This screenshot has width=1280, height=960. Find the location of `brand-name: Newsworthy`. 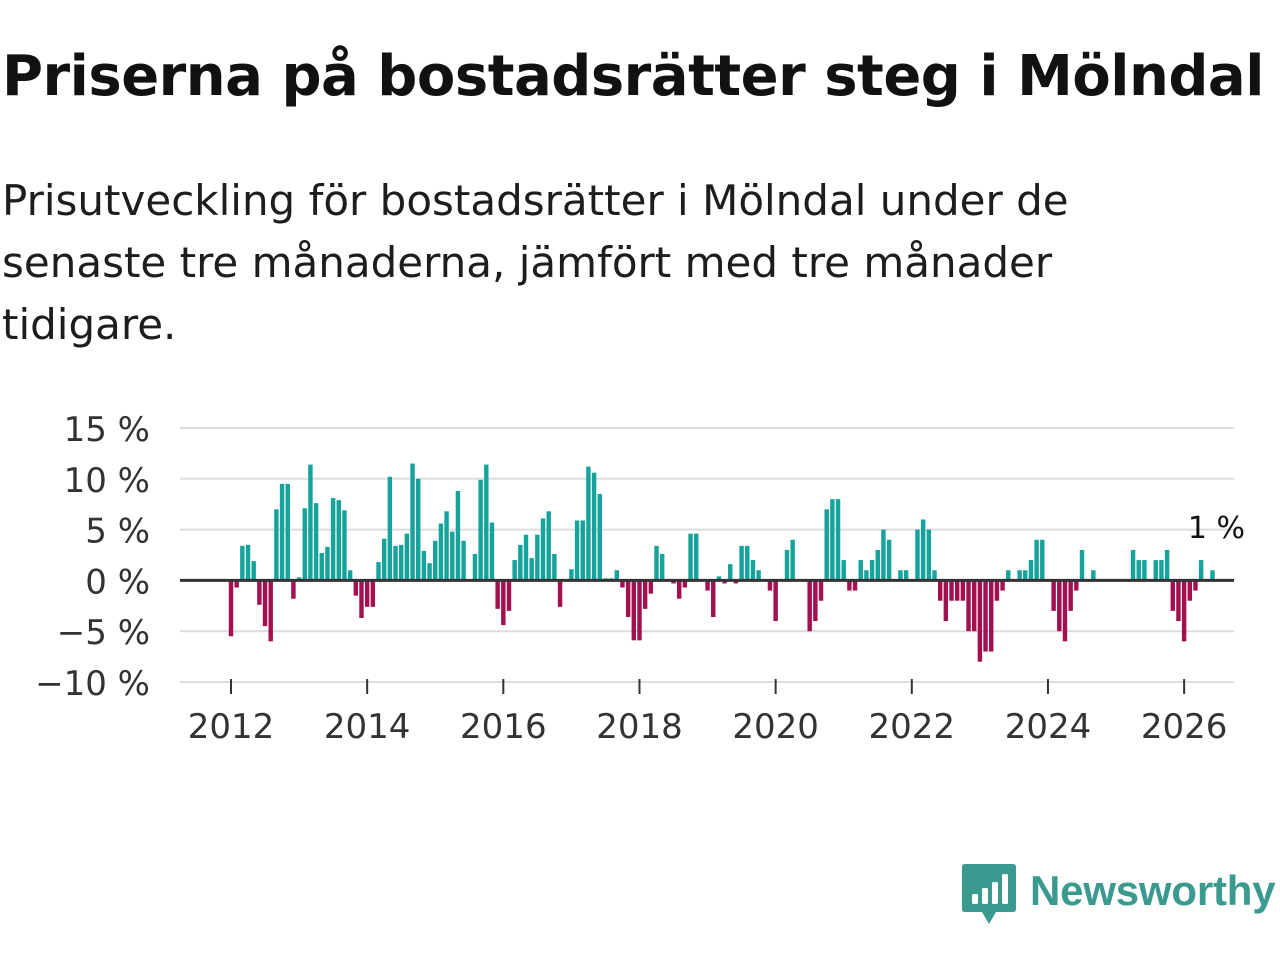

brand-name: Newsworthy is located at coordinates (1153, 890).